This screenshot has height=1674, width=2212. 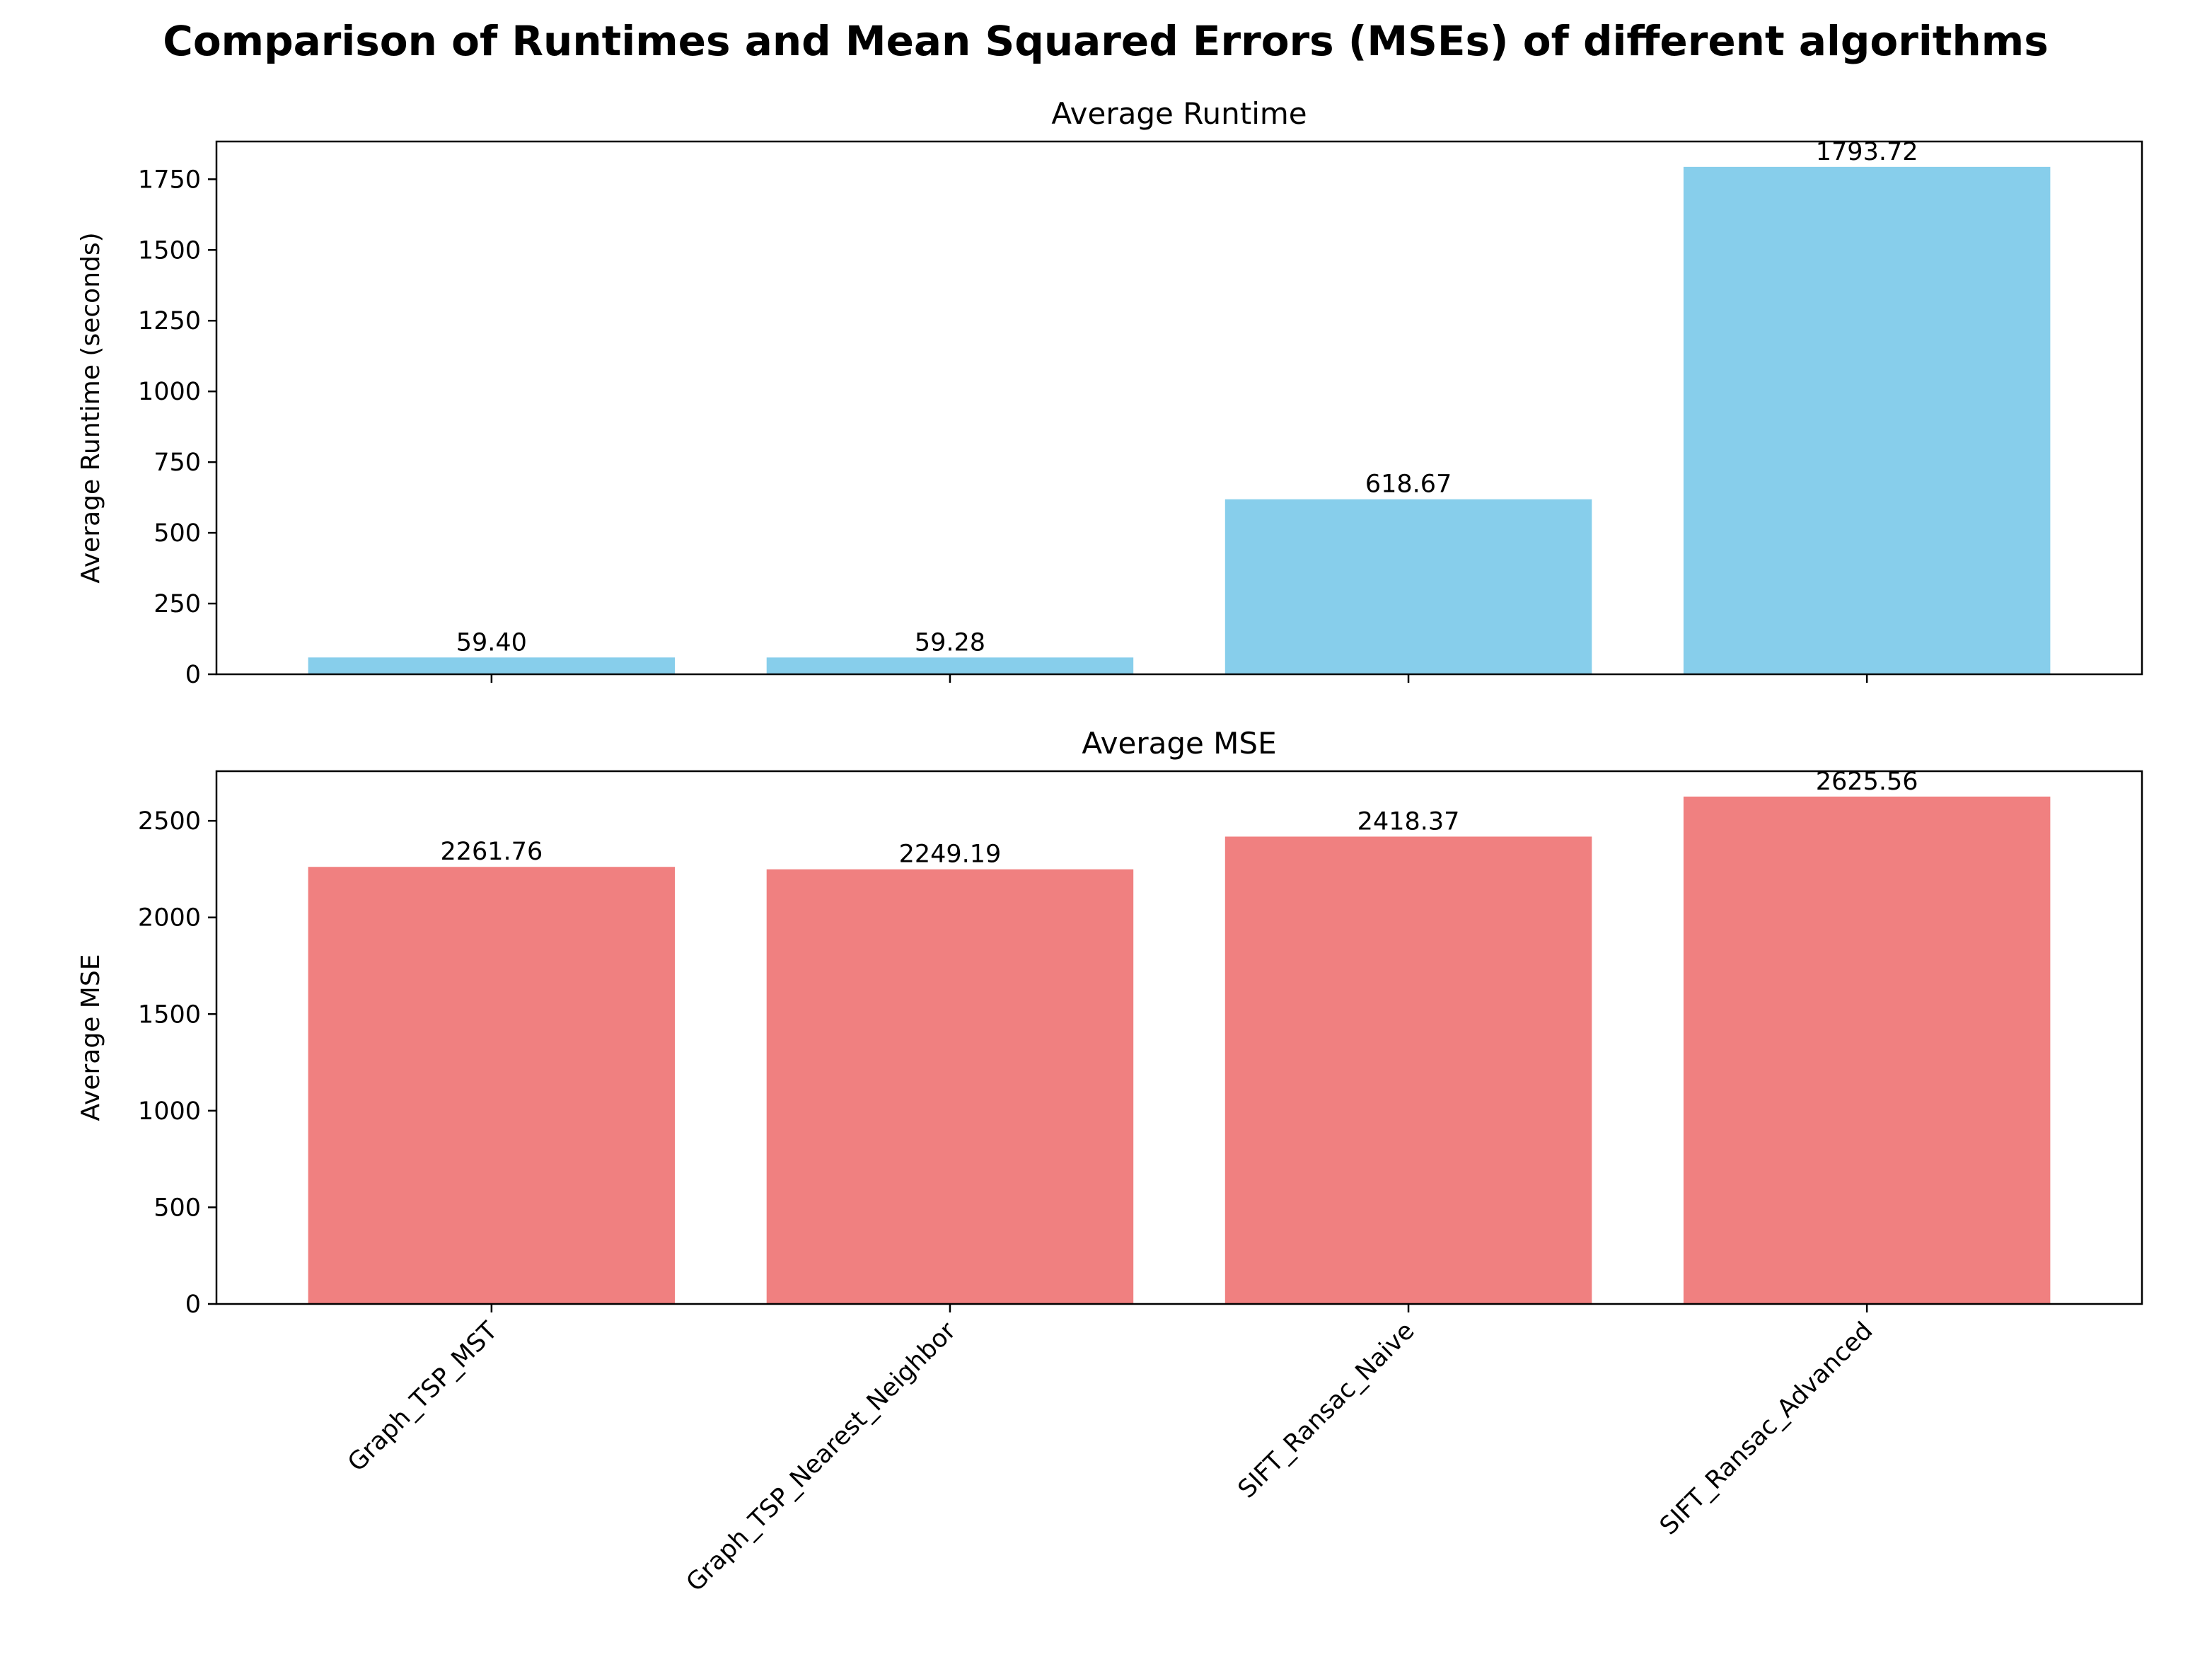 I want to click on mse-x-tick-label: SIFT_Ransac_Naive, so click(x=1326, y=1410).